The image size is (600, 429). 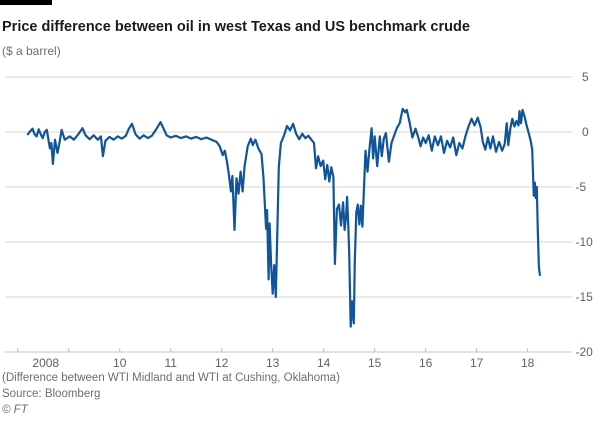 I want to click on x-axis-tick-label: 15, so click(x=375, y=363).